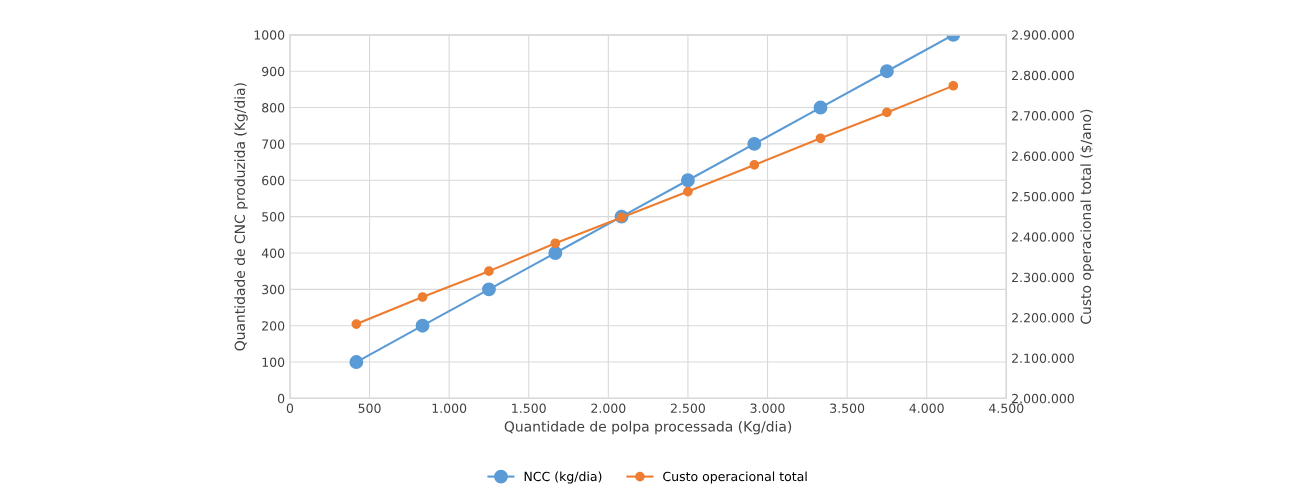 The image size is (1312, 498). Describe the element at coordinates (687, 408) in the screenshot. I see `x-tick-label: 2.500` at that location.